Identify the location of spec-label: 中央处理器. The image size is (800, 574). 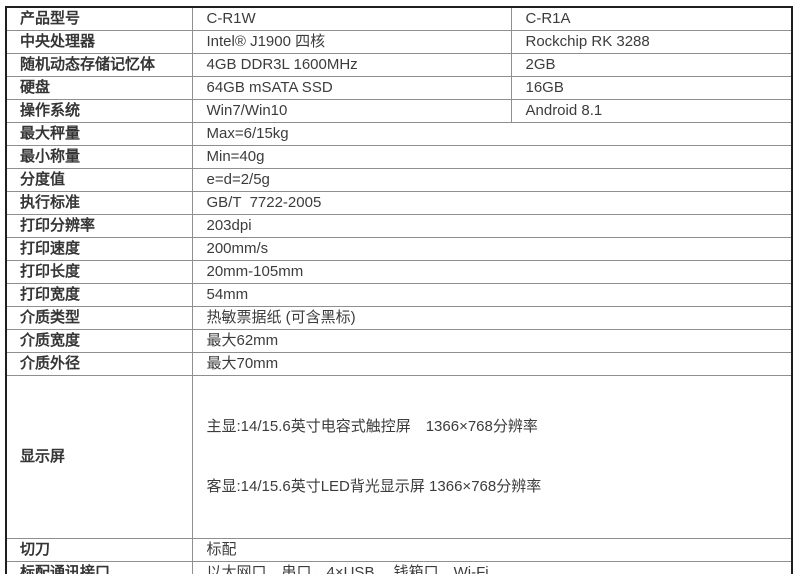
(99, 42).